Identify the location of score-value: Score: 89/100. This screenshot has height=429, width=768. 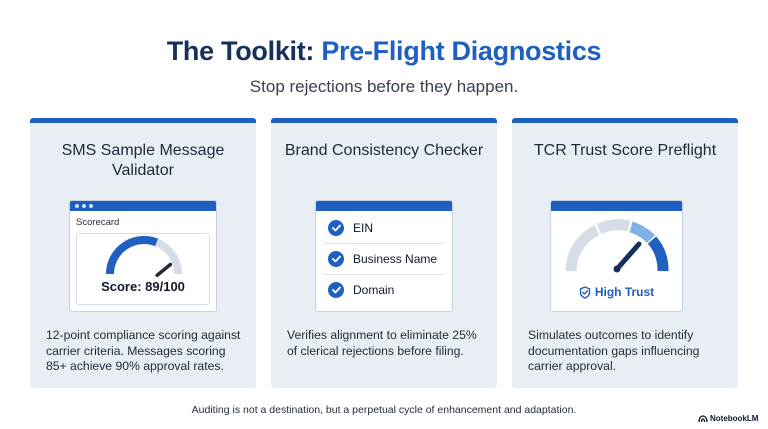
(143, 286).